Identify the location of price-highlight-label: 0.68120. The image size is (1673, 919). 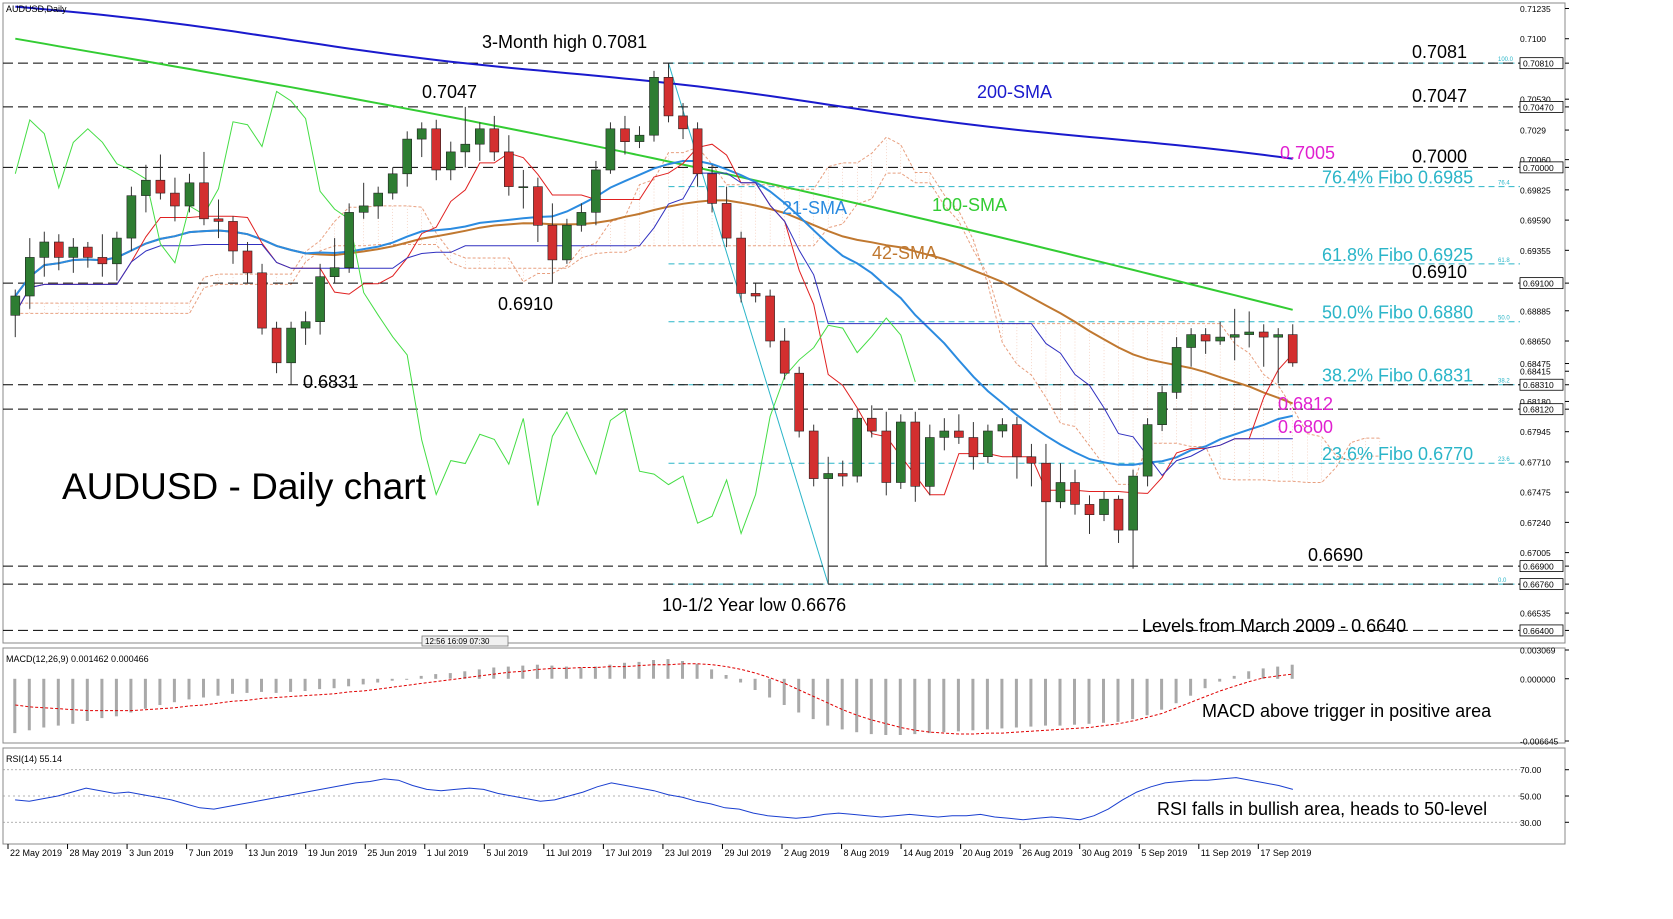
(1538, 410).